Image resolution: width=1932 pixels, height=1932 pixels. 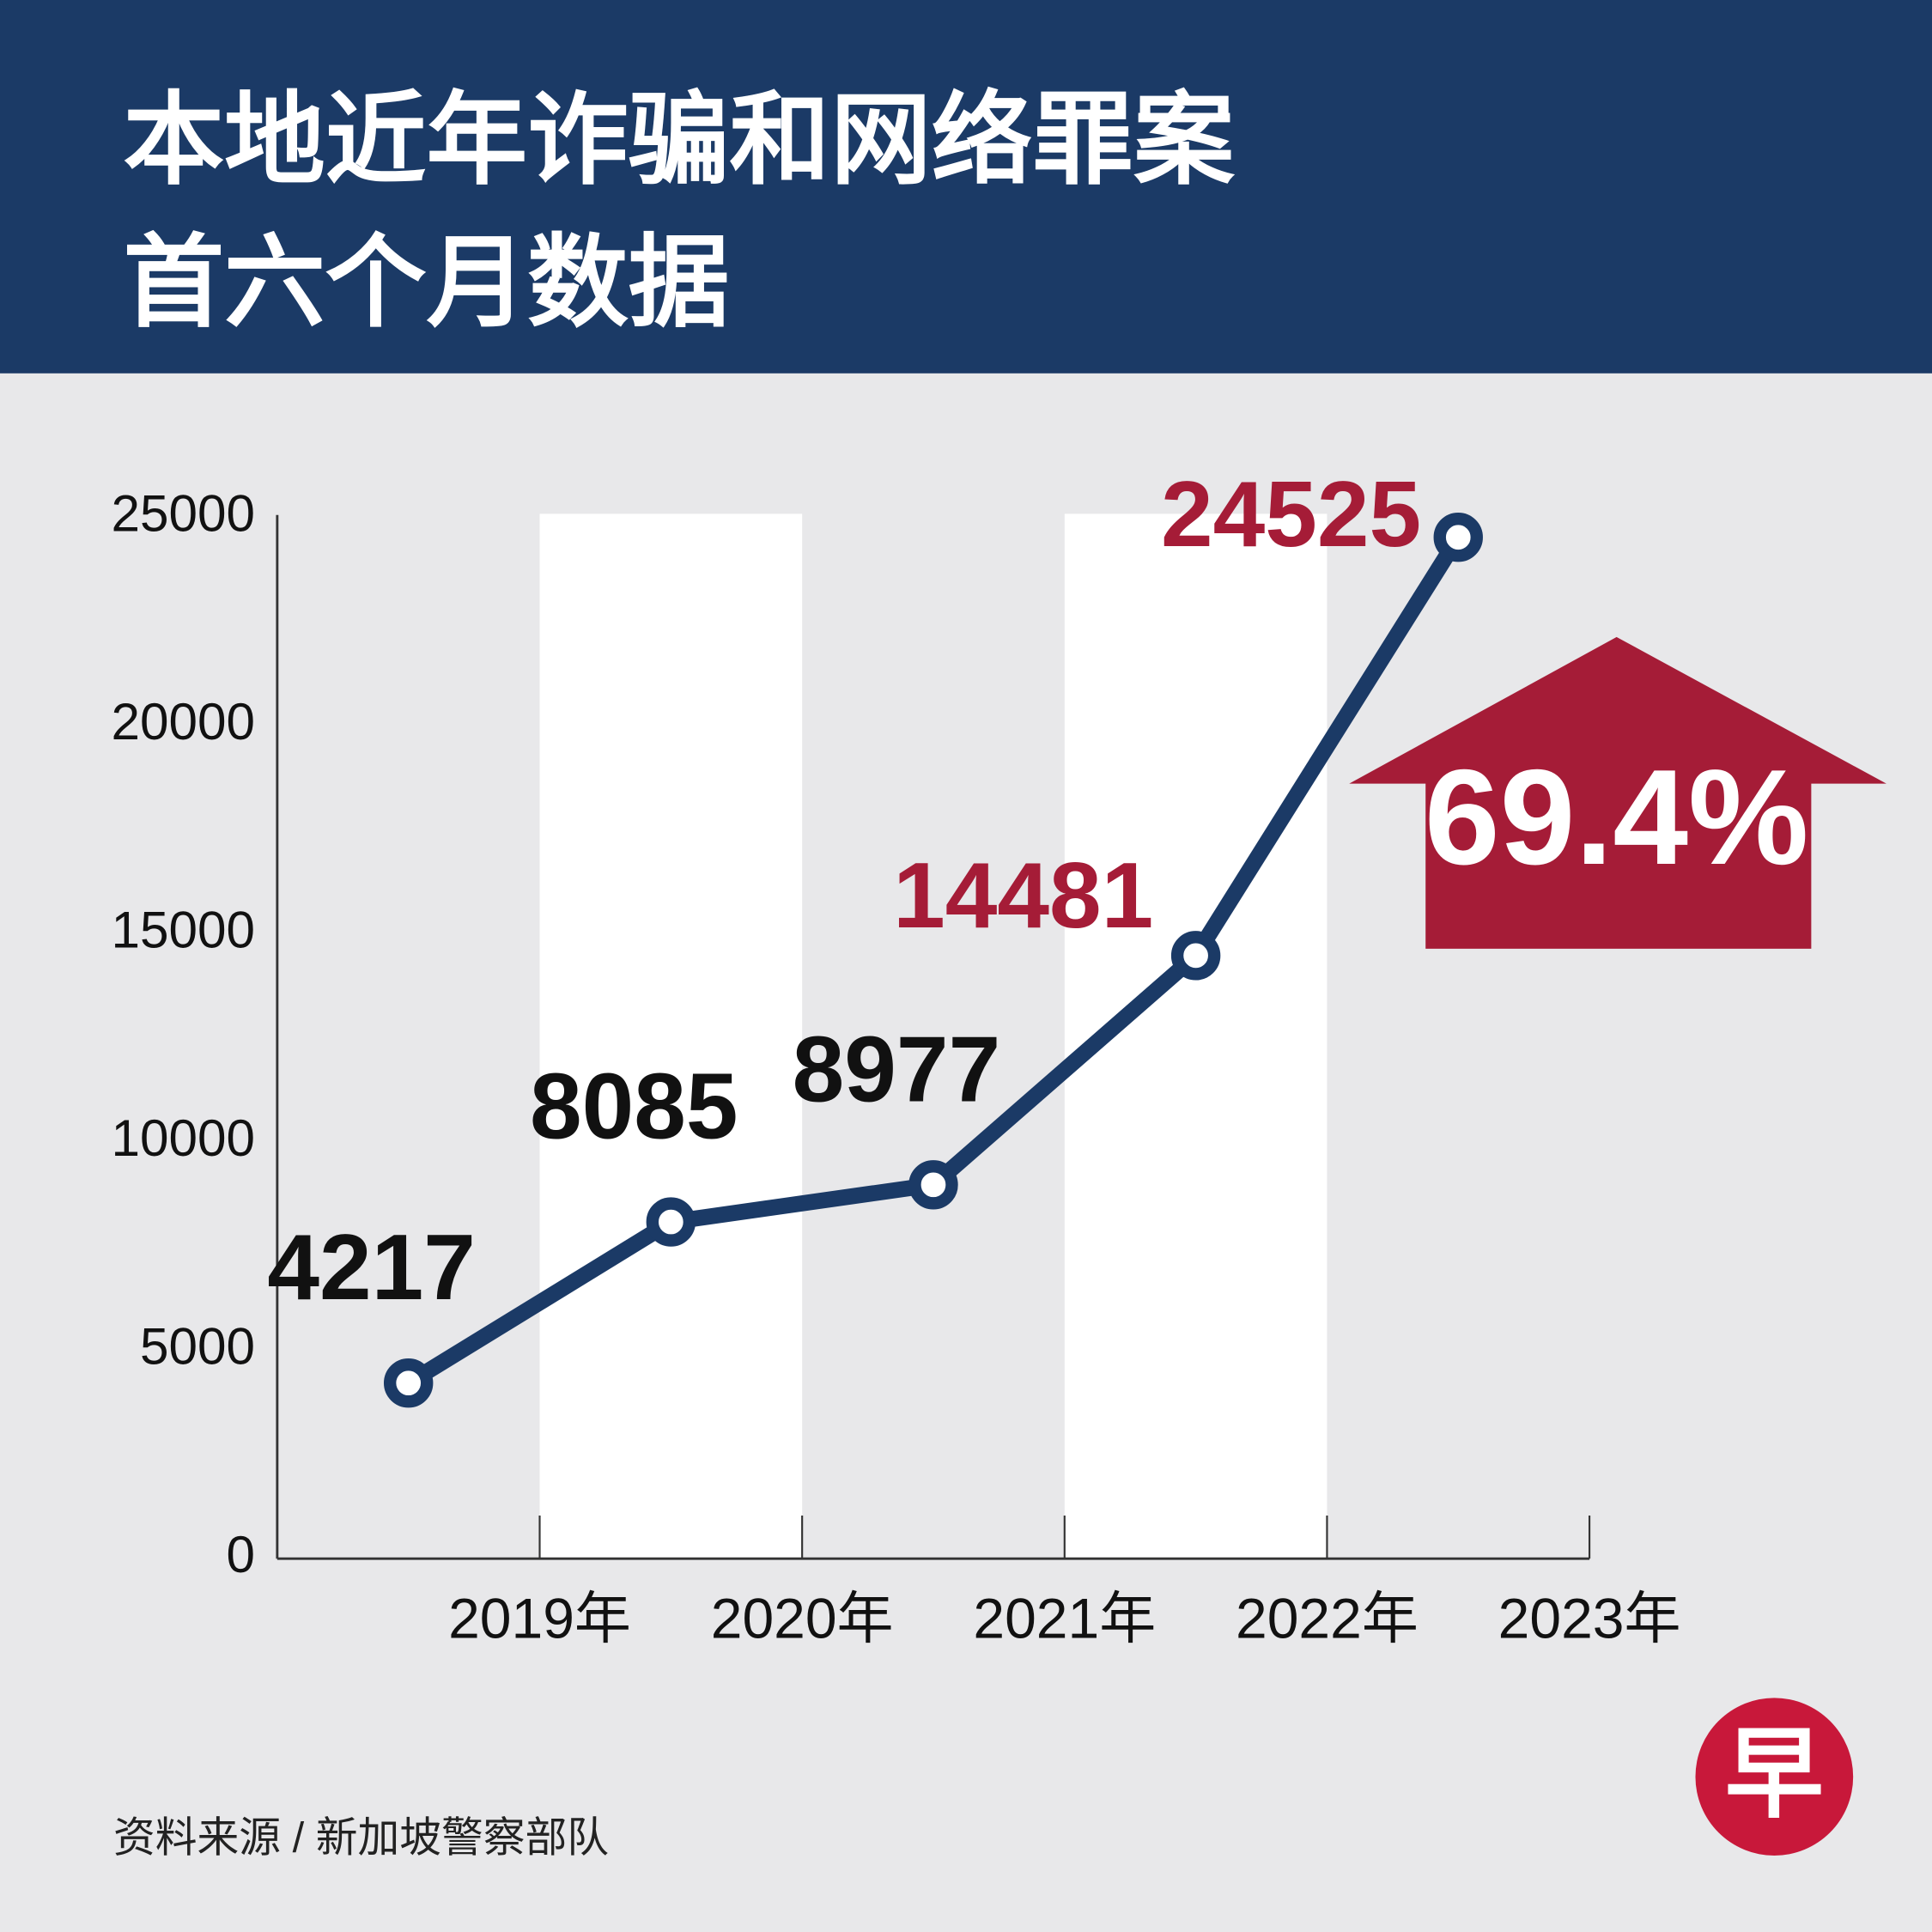 I want to click on y-tick-label: 5000, so click(x=197, y=1346).